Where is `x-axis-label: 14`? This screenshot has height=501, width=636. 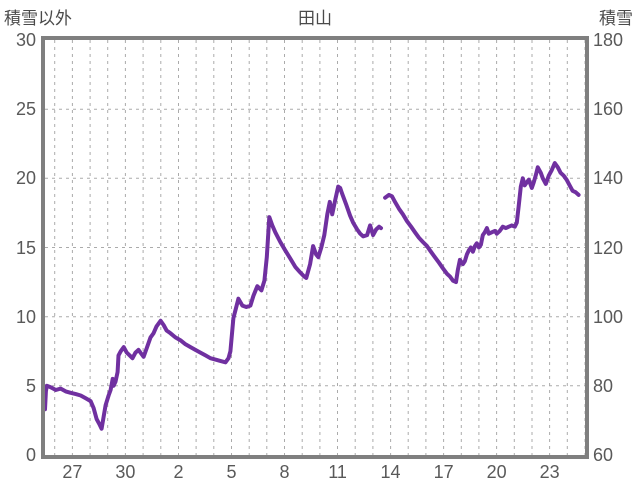
x-axis-label: 14 is located at coordinates (390, 472).